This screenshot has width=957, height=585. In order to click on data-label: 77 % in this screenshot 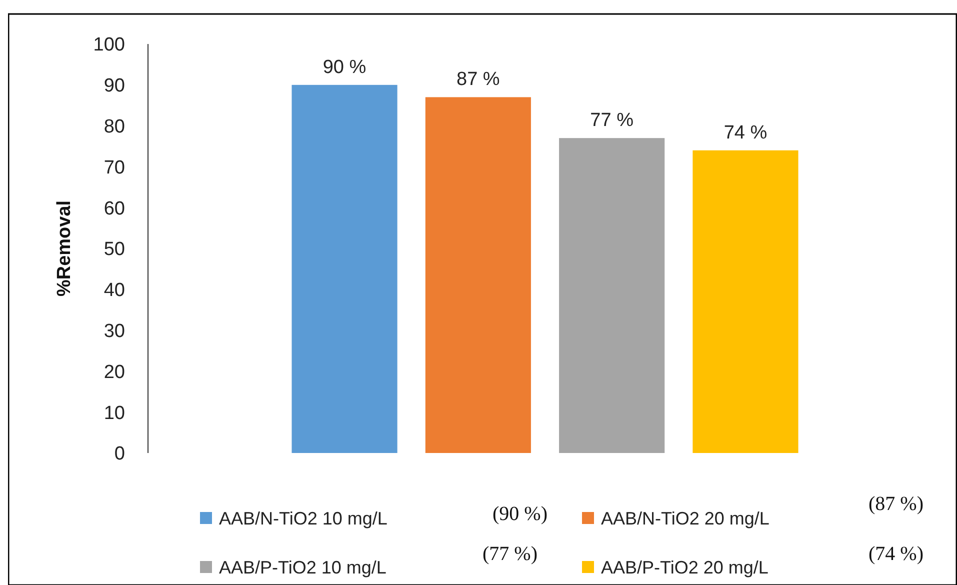, I will do `click(612, 121)`.